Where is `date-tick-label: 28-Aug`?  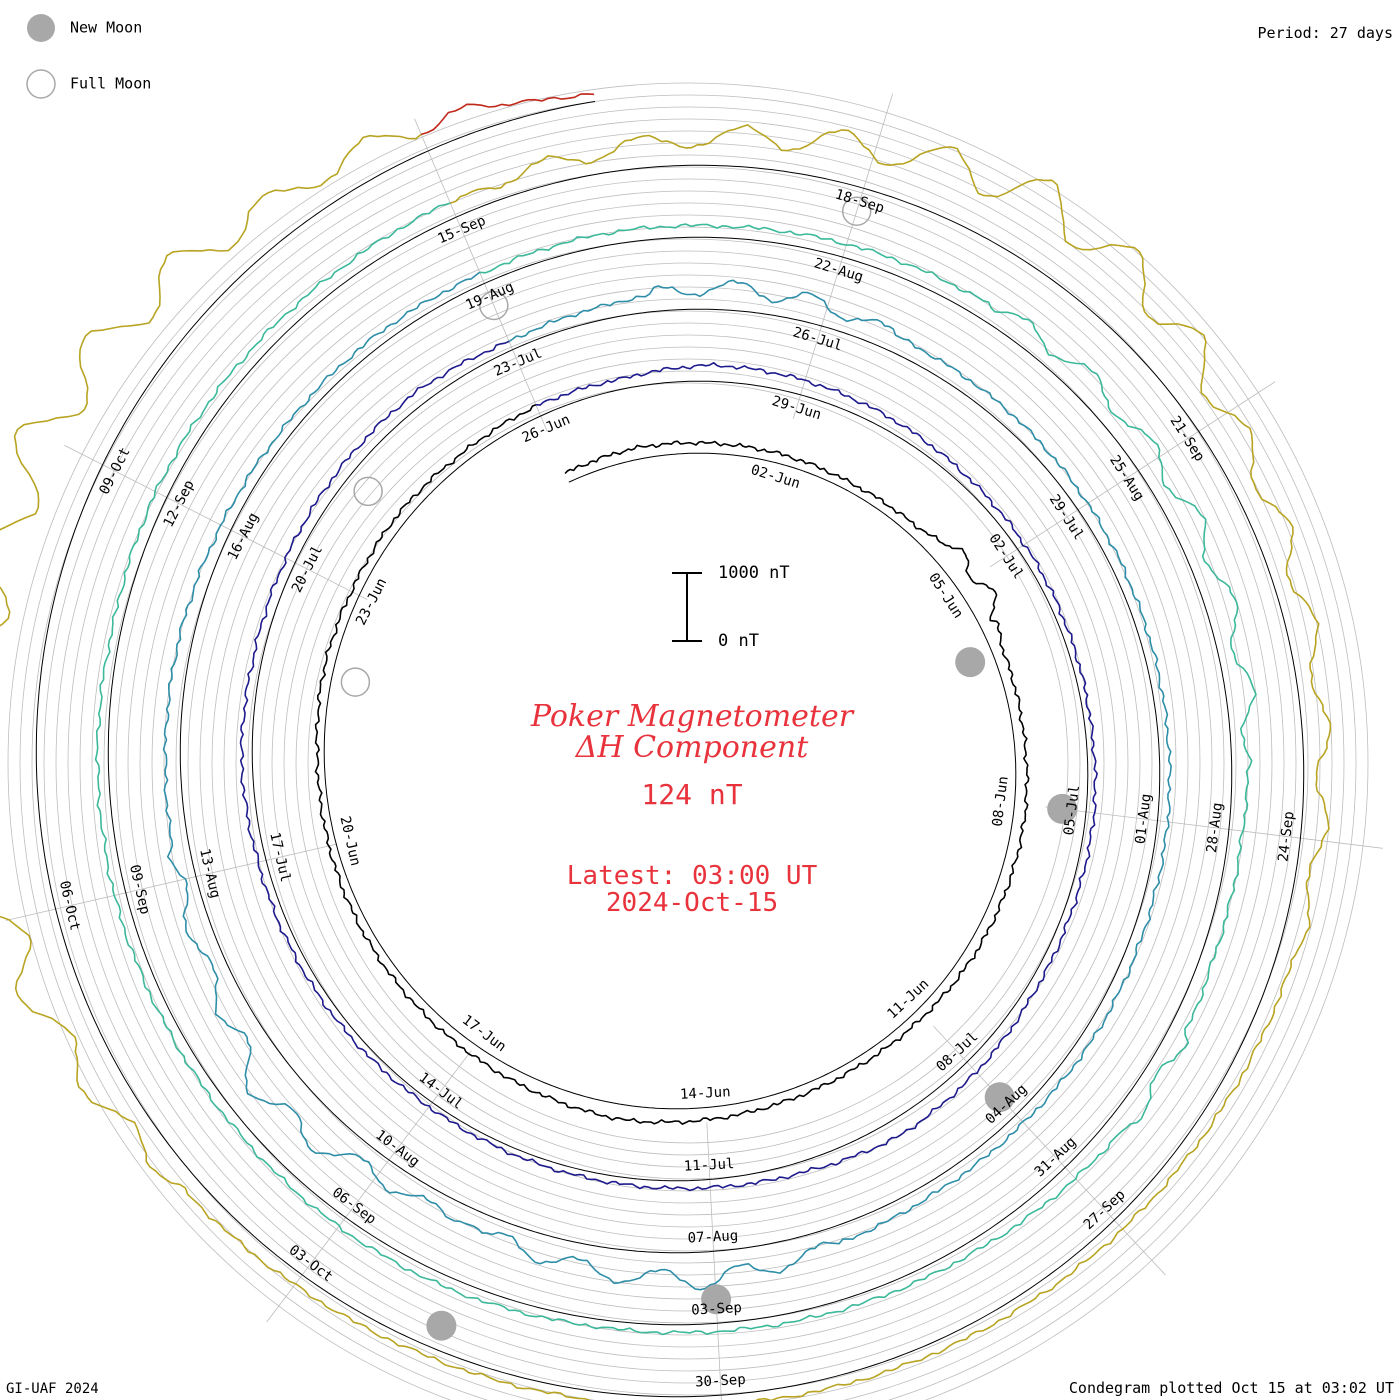
date-tick-label: 28-Aug is located at coordinates (1215, 828).